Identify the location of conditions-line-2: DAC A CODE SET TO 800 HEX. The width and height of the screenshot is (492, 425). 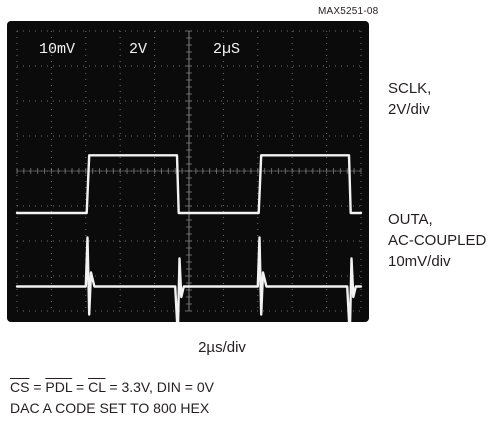
(110, 408).